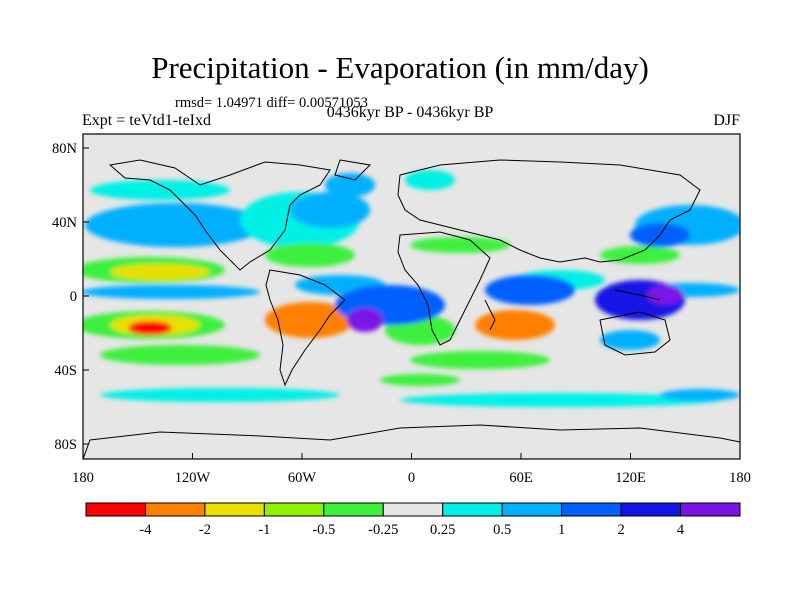 This screenshot has height=600, width=800. Describe the element at coordinates (146, 120) in the screenshot. I see `experiment-label: Expt = teVtd1-teIxd` at that location.